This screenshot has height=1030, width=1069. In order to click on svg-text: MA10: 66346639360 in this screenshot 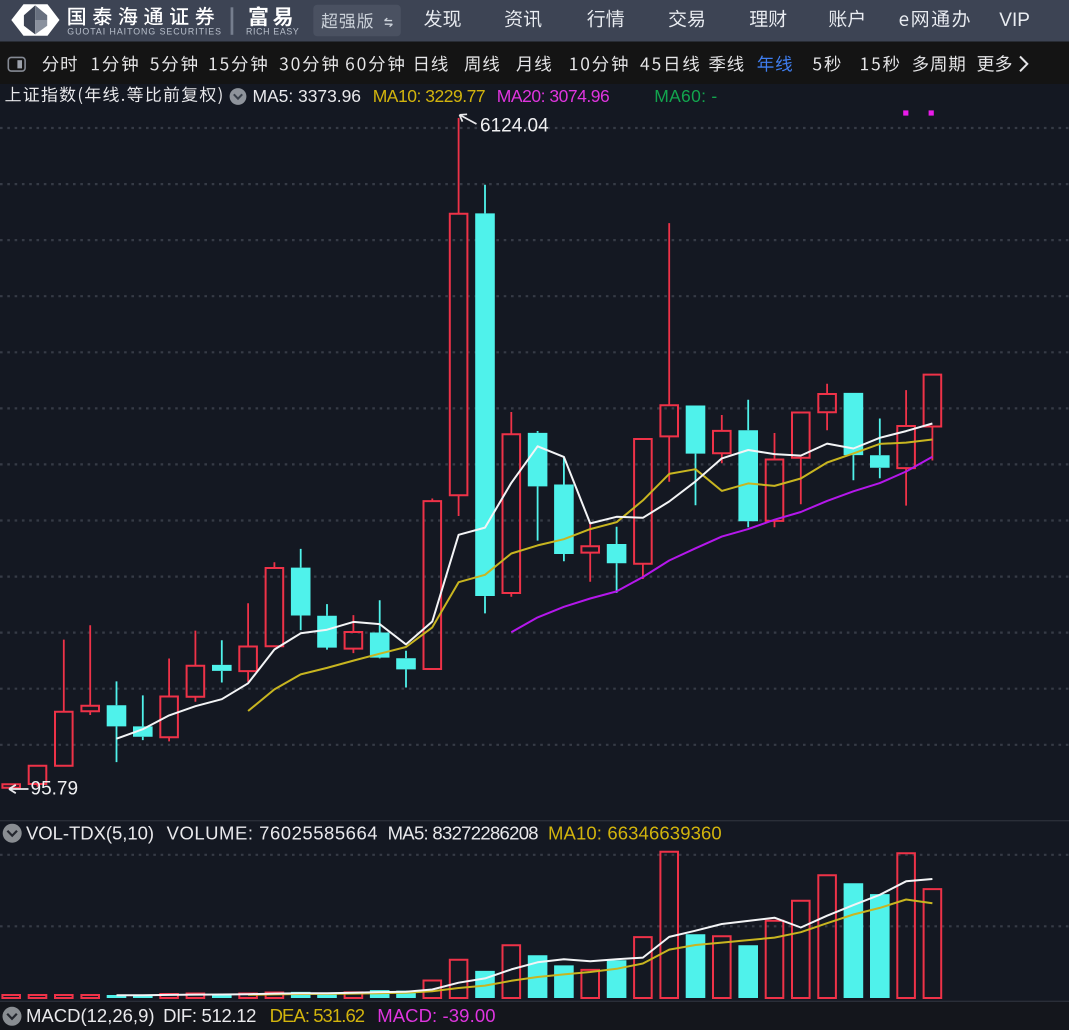, I will do `click(635, 833)`.